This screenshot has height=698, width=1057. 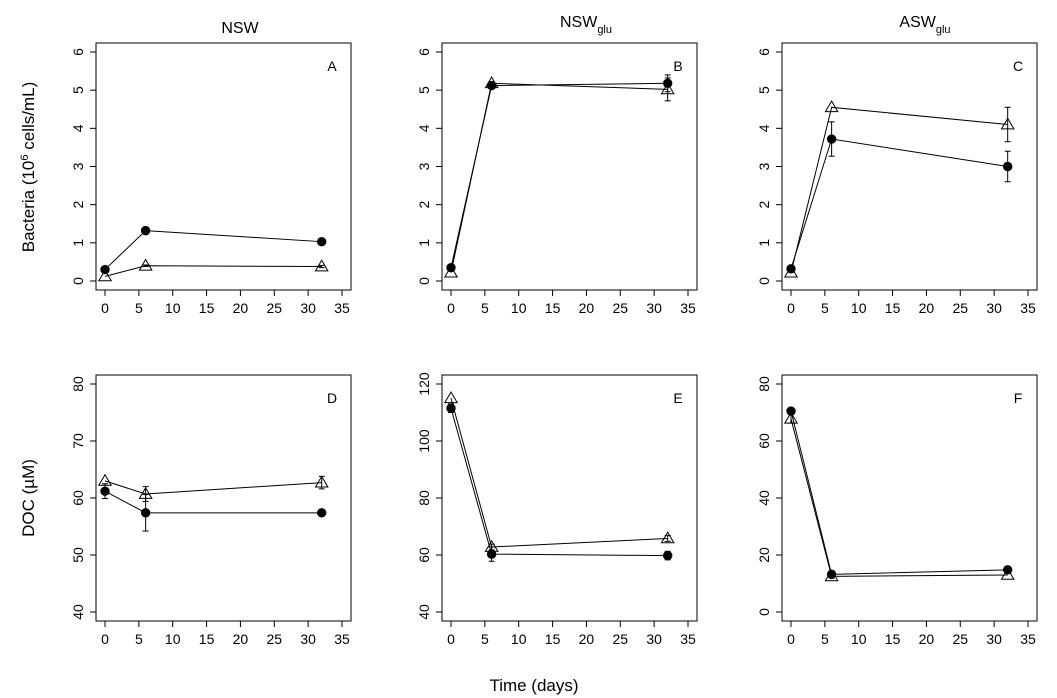 I want to click on y-tick-label: 2, so click(x=424, y=205).